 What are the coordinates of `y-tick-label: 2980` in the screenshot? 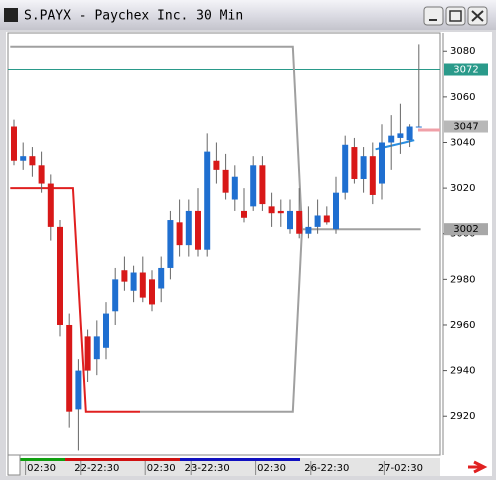 It's located at (462, 279).